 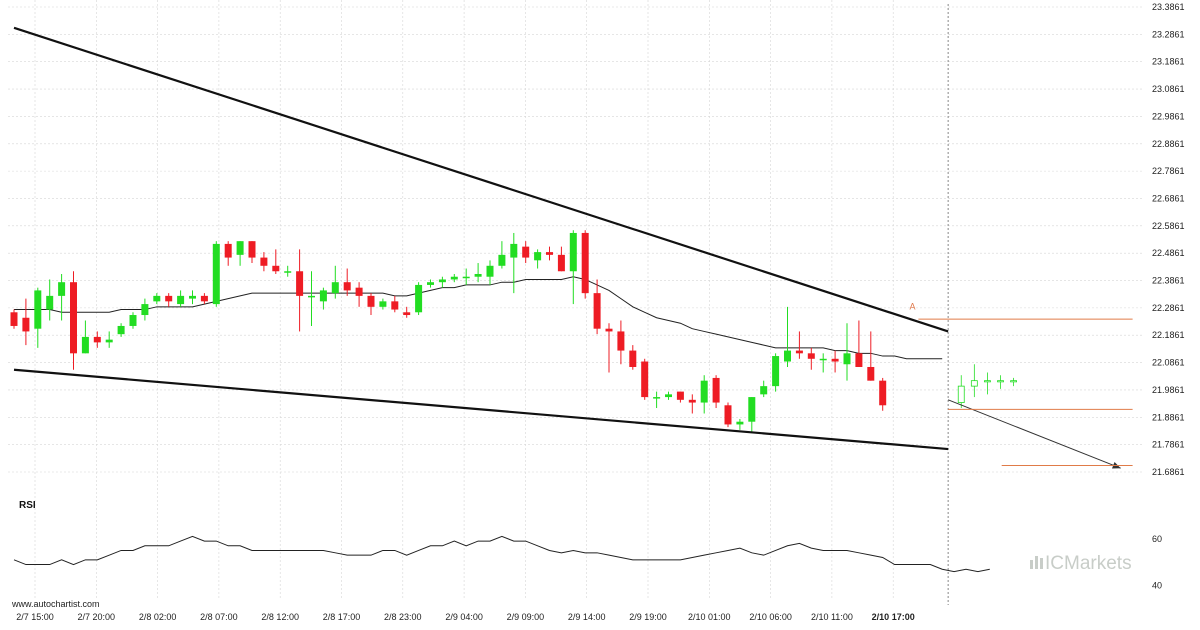 What do you see at coordinates (1168, 34) in the screenshot?
I see `y-tick-label: 23.2861` at bounding box center [1168, 34].